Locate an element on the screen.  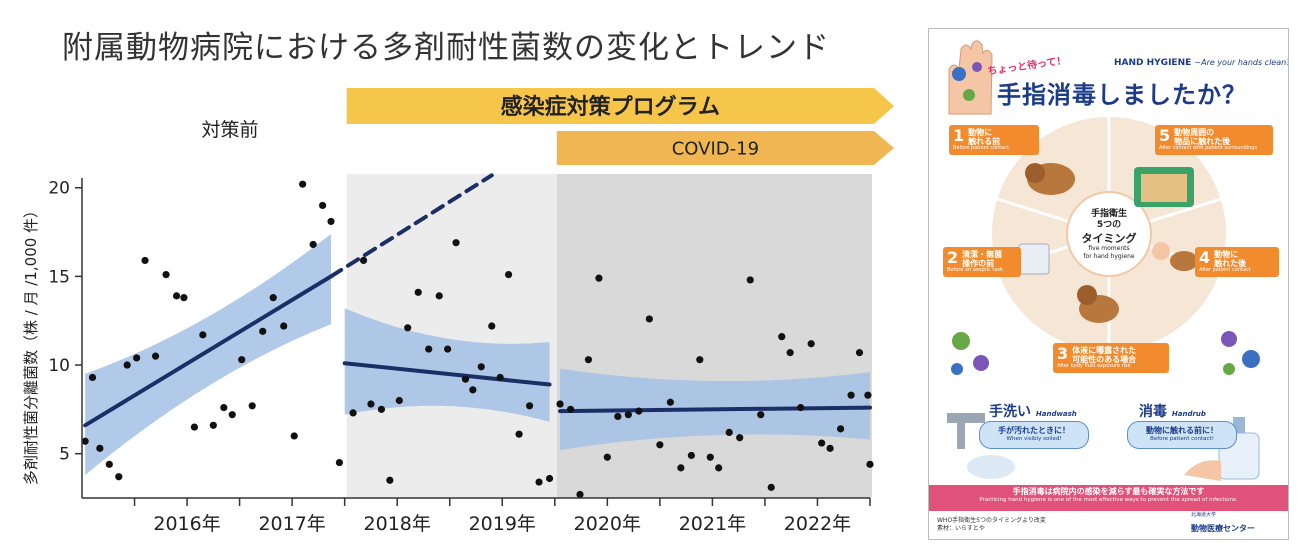
moment-1-label: 1 動物に 触れる前 Before patient contact is located at coordinates (994, 140).